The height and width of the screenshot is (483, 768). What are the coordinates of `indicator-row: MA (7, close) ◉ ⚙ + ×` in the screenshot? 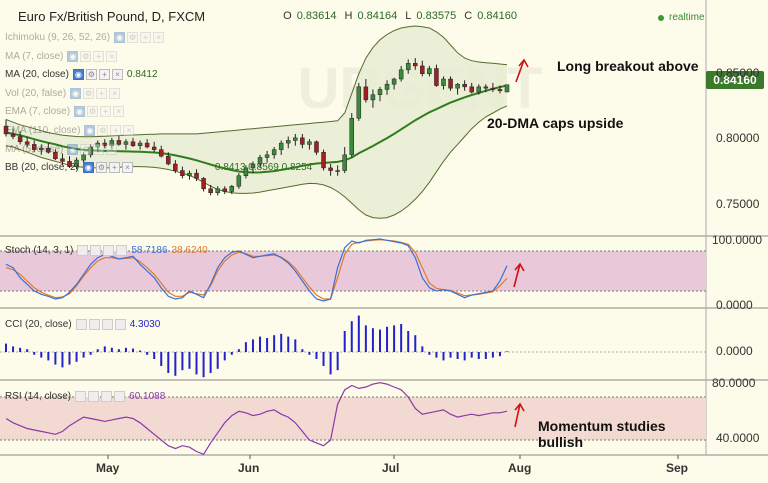 It's located at (61, 56).